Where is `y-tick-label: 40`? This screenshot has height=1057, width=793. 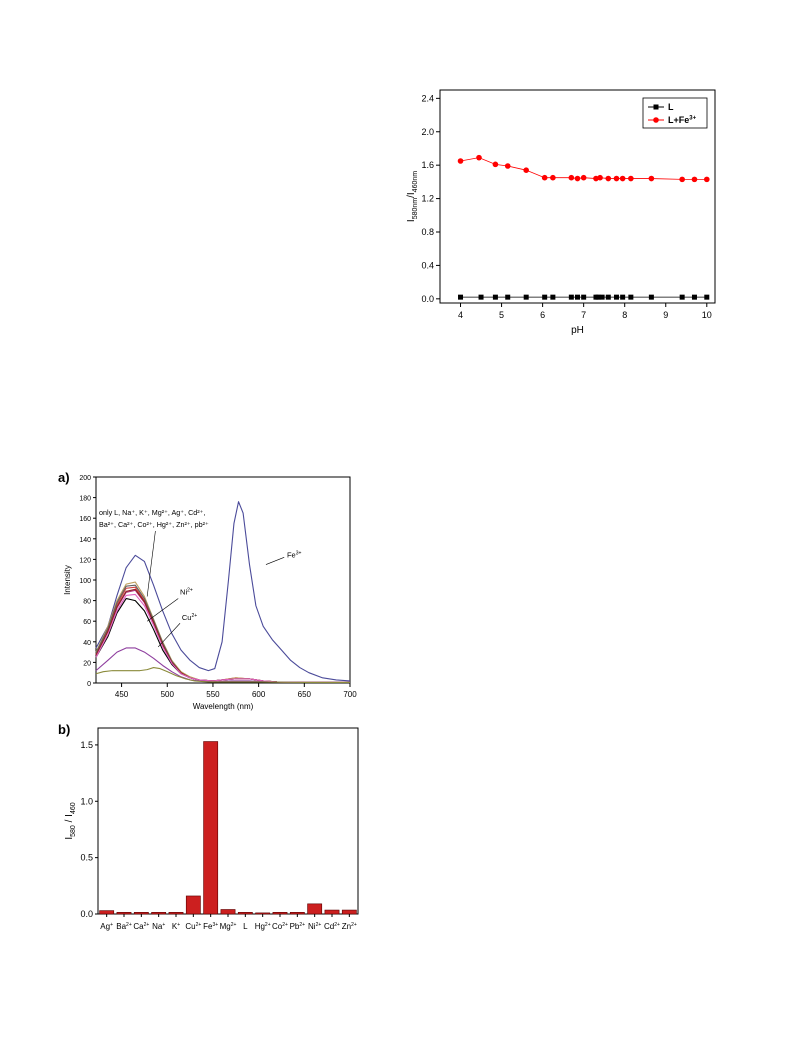
y-tick-label: 40 is located at coordinates (87, 643).